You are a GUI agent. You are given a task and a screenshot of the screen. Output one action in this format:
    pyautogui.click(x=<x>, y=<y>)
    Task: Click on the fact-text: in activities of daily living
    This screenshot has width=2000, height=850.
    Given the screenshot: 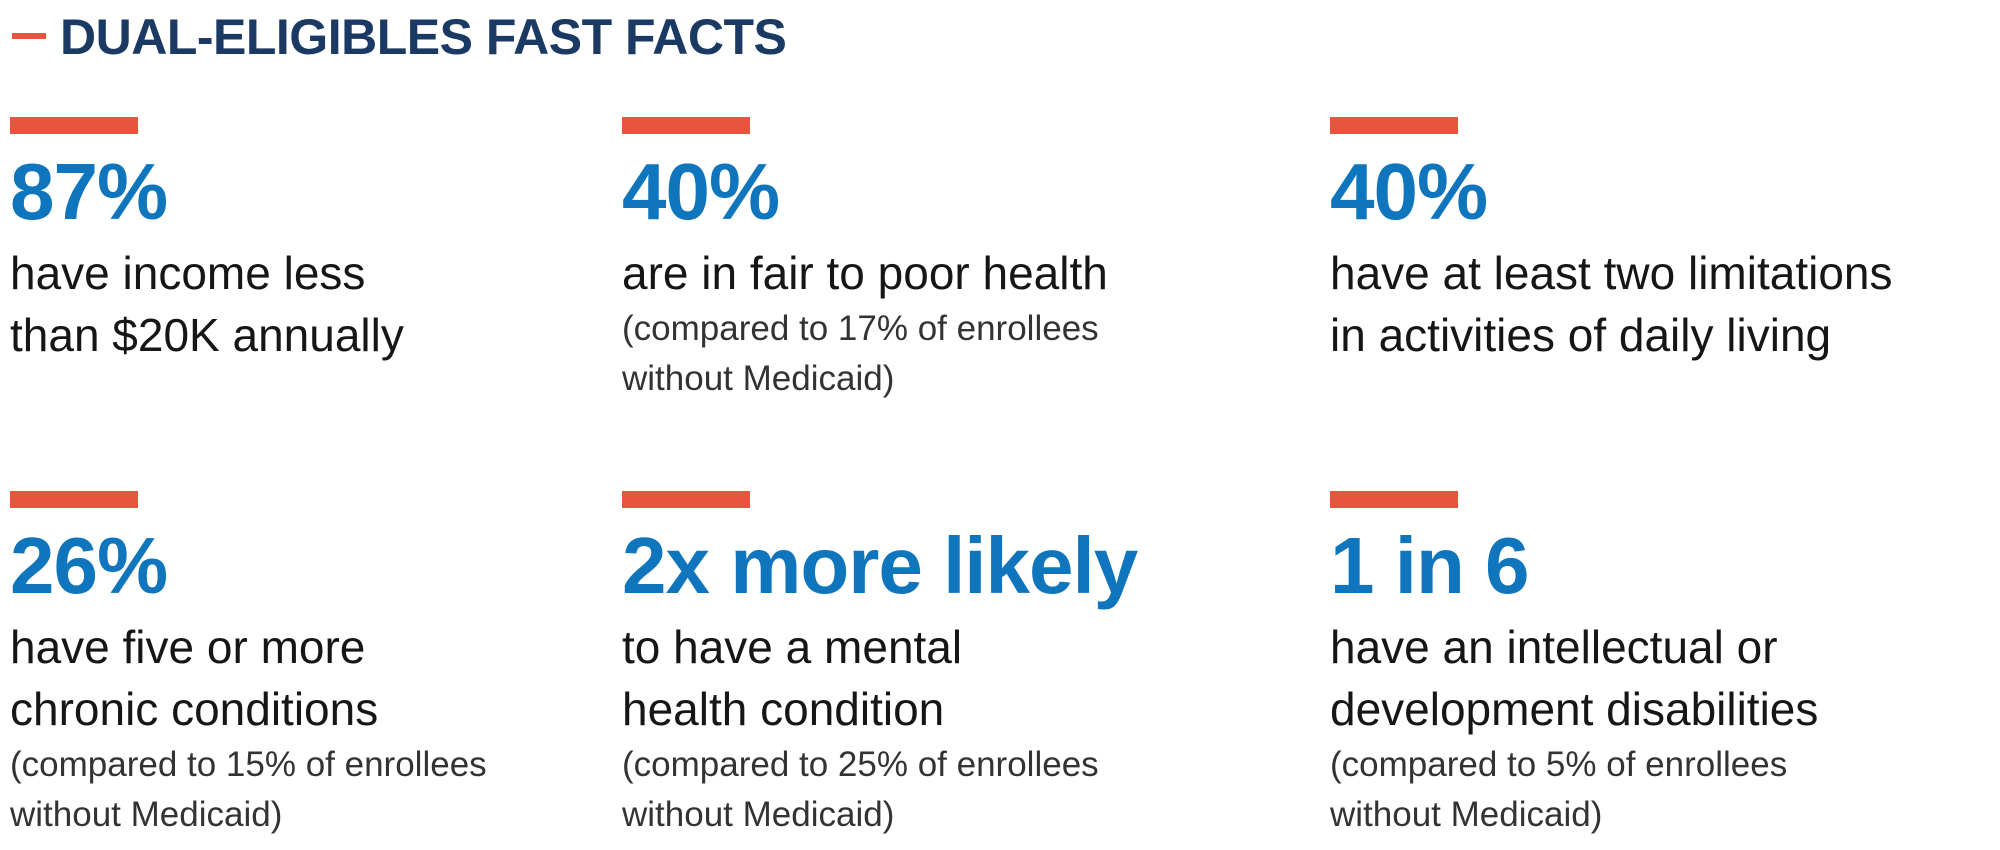 What is the action you would take?
    pyautogui.click(x=1581, y=335)
    